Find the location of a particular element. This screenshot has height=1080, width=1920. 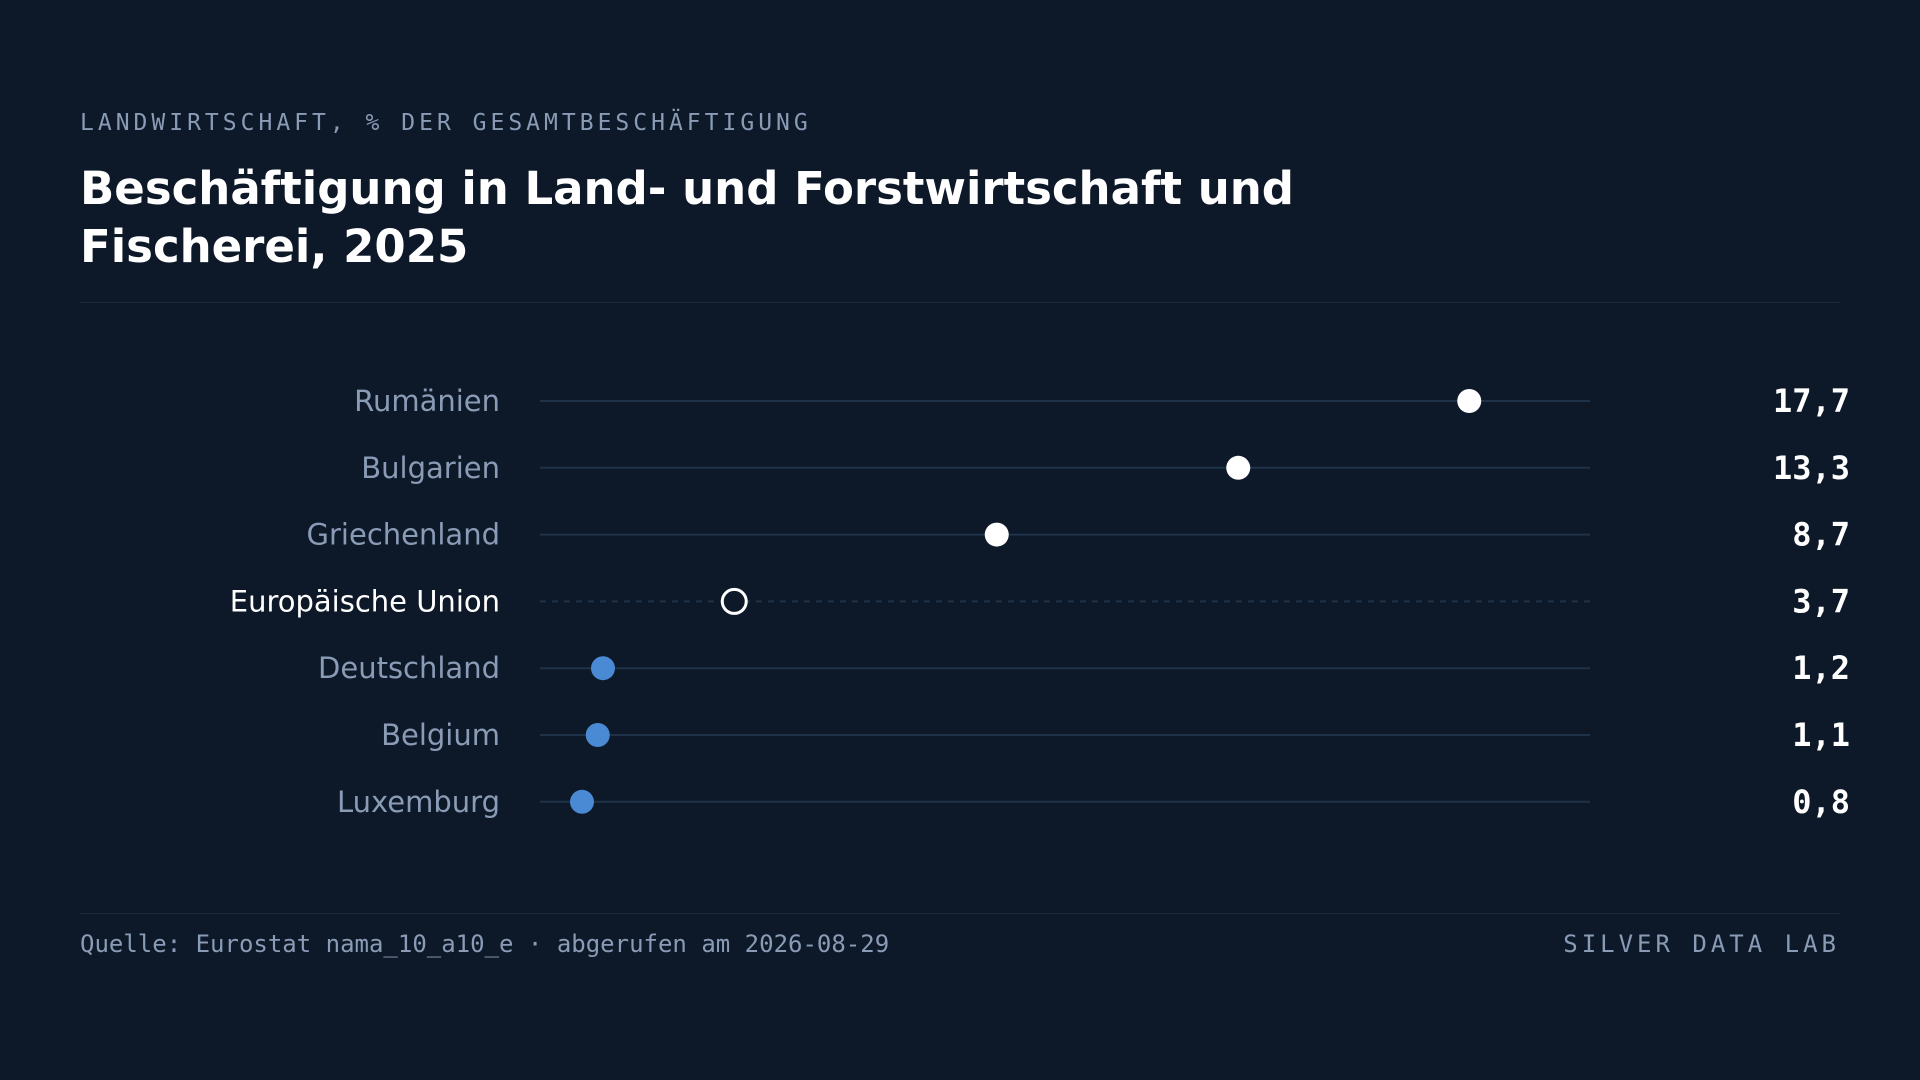

dot-luxemburg is located at coordinates (582, 801).